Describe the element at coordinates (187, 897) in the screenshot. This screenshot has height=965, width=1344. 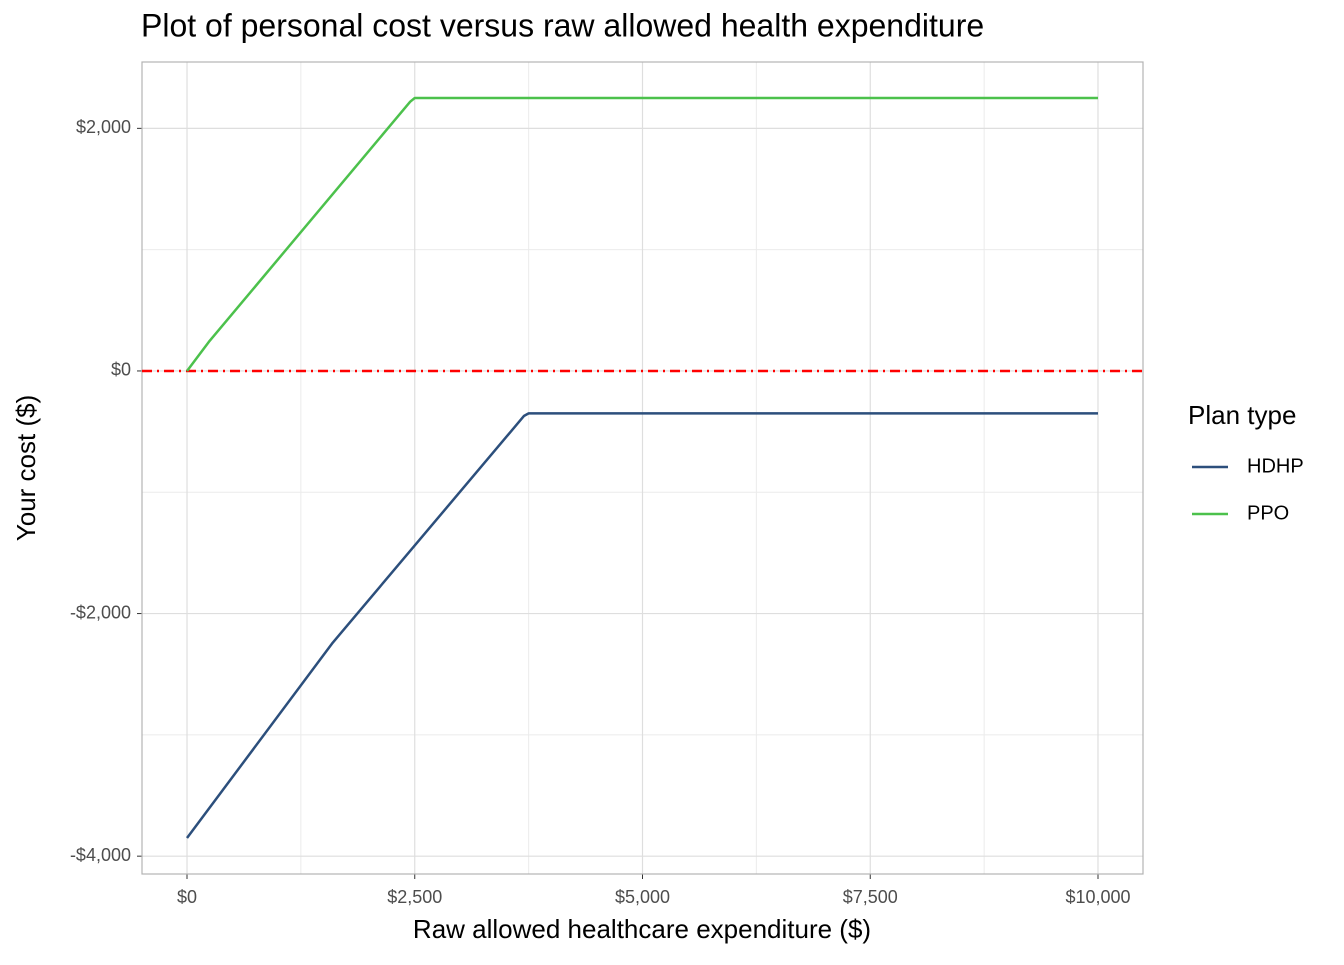
I see `x-tick-label: $0` at that location.